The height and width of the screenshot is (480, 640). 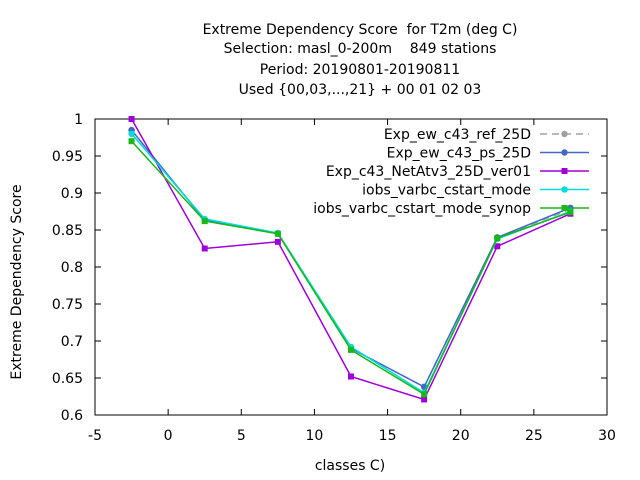 I want to click on x-tick-label: -5, so click(x=95, y=436).